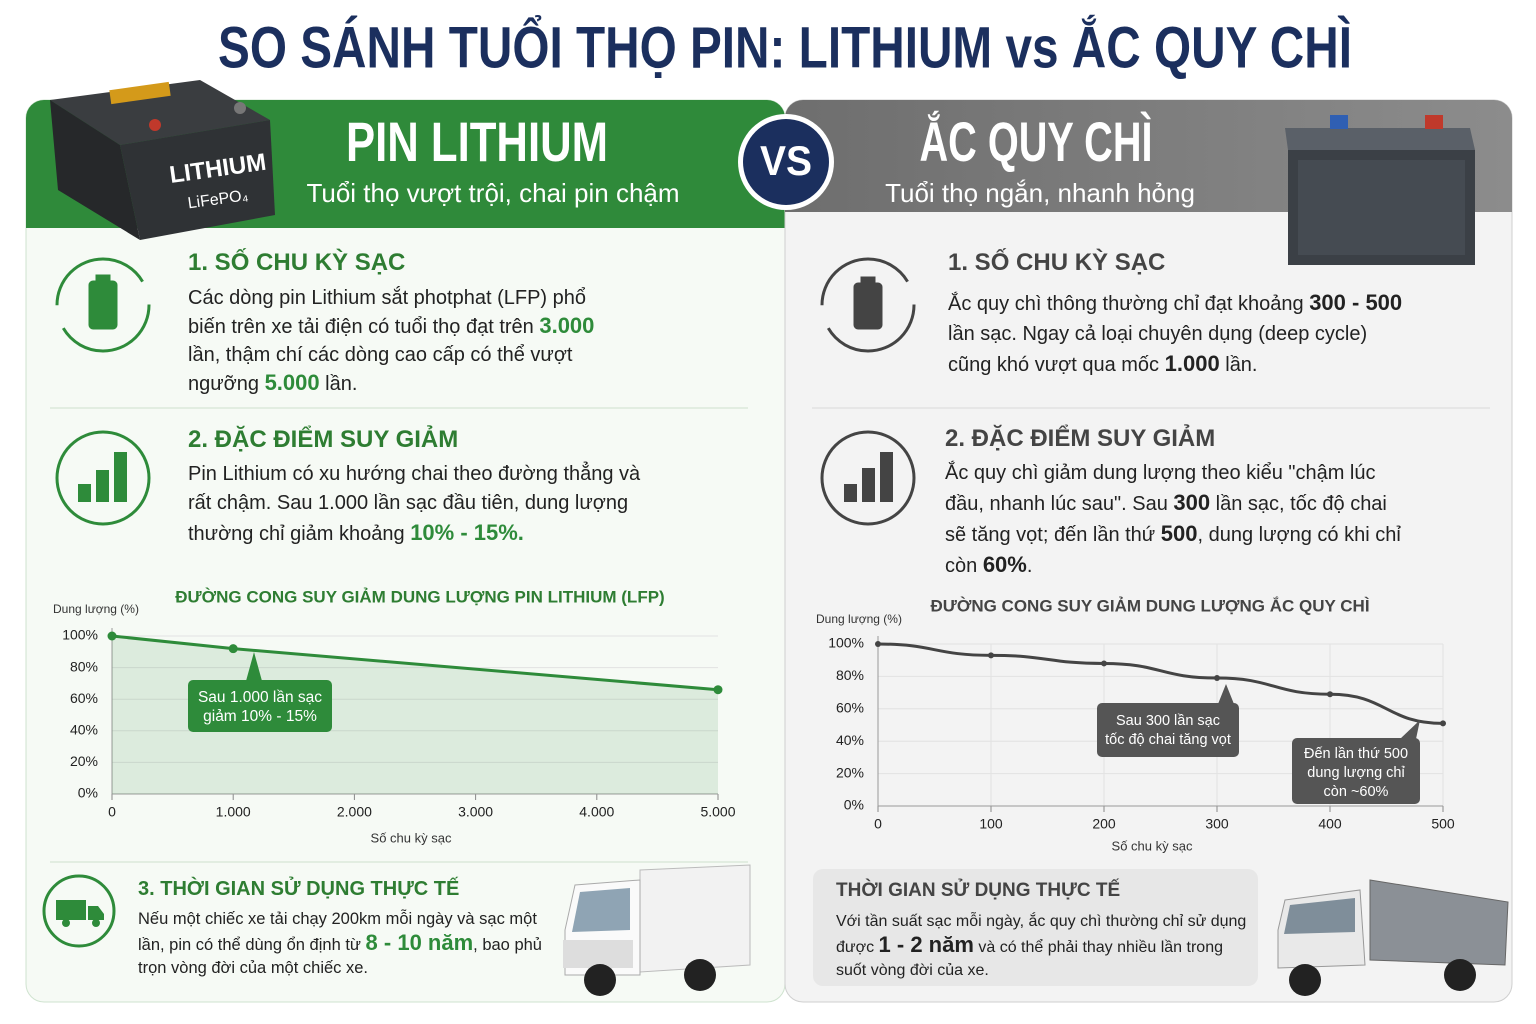 The height and width of the screenshot is (1024, 1536). What do you see at coordinates (323, 439) in the screenshot?
I see `section-heading: 2. ĐẶC ĐIỂM SUY GIẢM` at bounding box center [323, 439].